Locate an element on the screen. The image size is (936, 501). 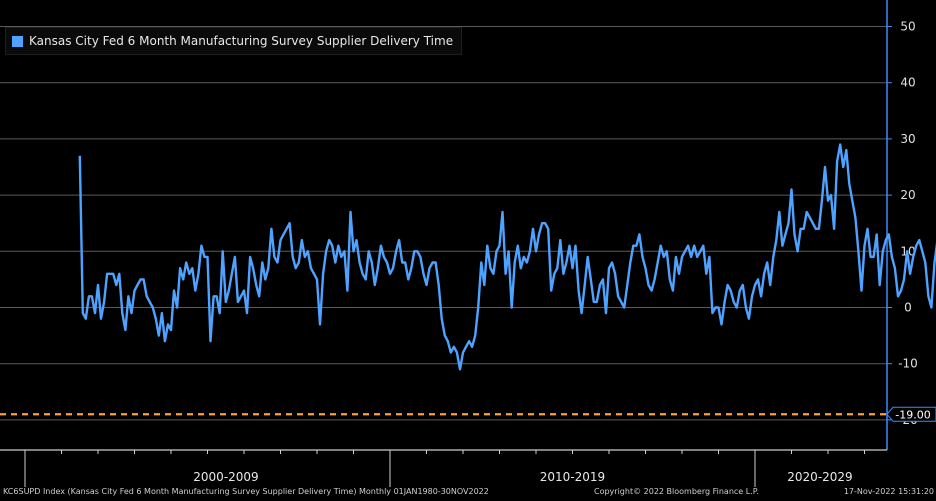
x-tick-label: 2010-2019 is located at coordinates (572, 477).